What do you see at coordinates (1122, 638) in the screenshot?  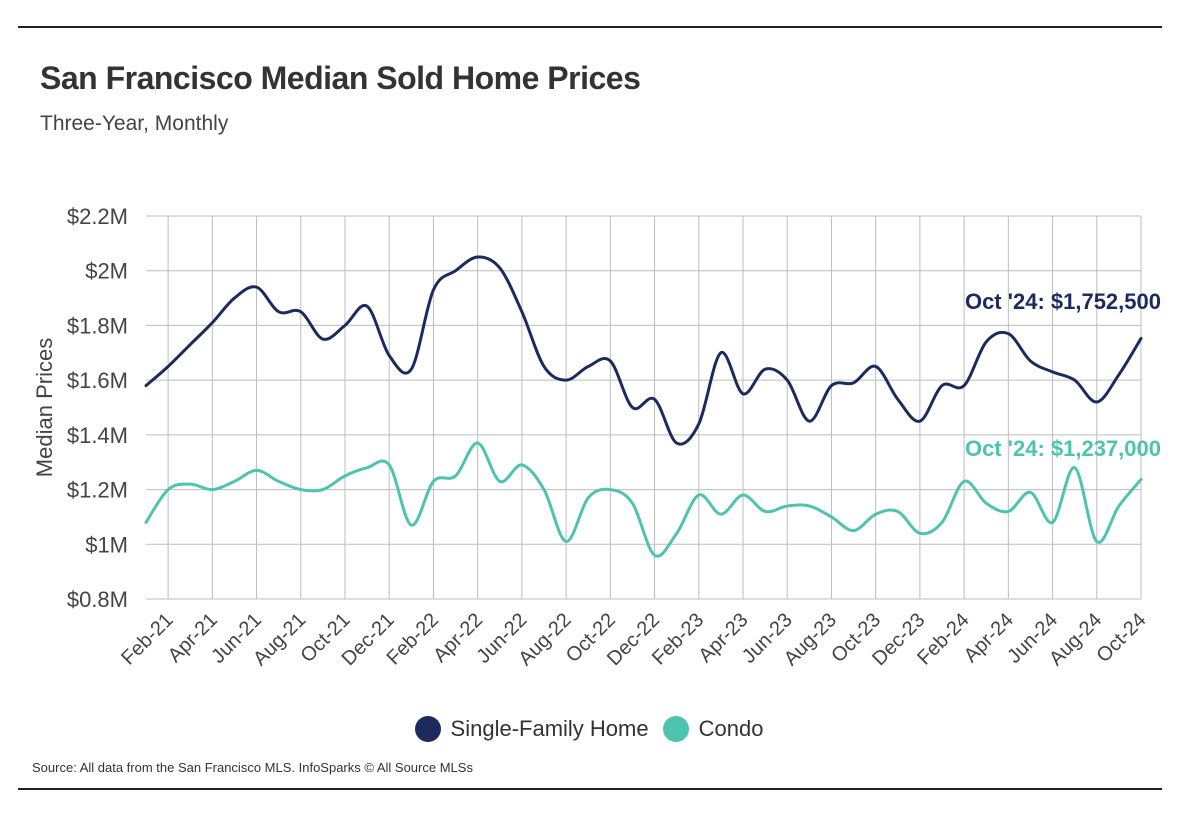 I see `x-tick-label: Oct-24` at bounding box center [1122, 638].